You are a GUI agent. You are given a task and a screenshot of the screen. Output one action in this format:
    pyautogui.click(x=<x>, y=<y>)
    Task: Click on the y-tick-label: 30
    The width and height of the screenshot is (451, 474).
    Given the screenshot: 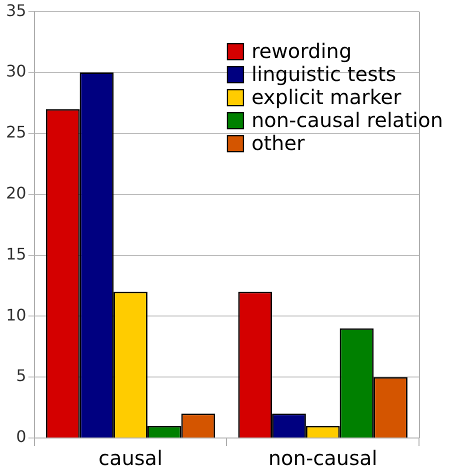 What is the action you would take?
    pyautogui.click(x=16, y=71)
    